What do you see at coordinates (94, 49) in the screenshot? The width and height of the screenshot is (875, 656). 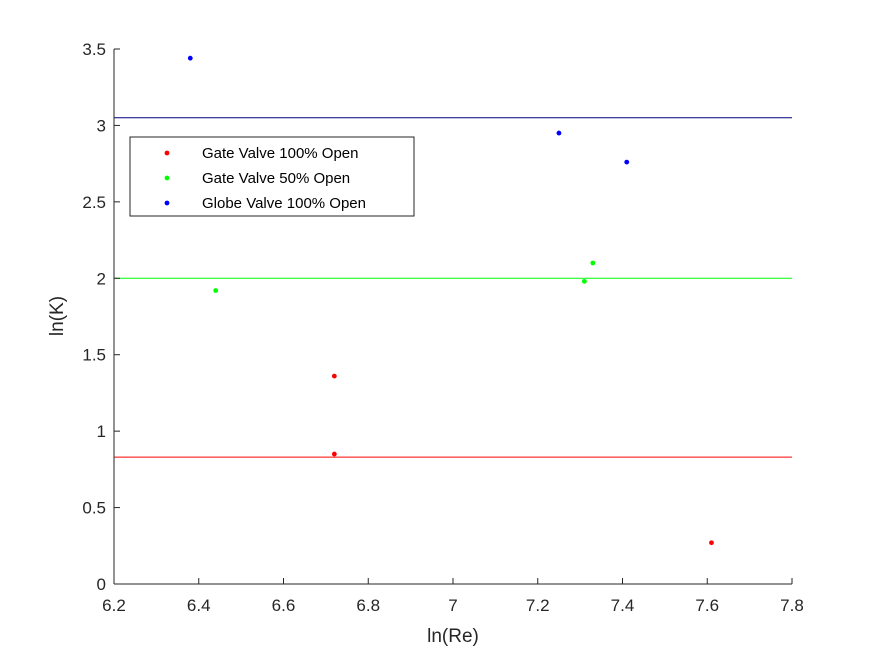 I see `y-tick-label: 3.5` at bounding box center [94, 49].